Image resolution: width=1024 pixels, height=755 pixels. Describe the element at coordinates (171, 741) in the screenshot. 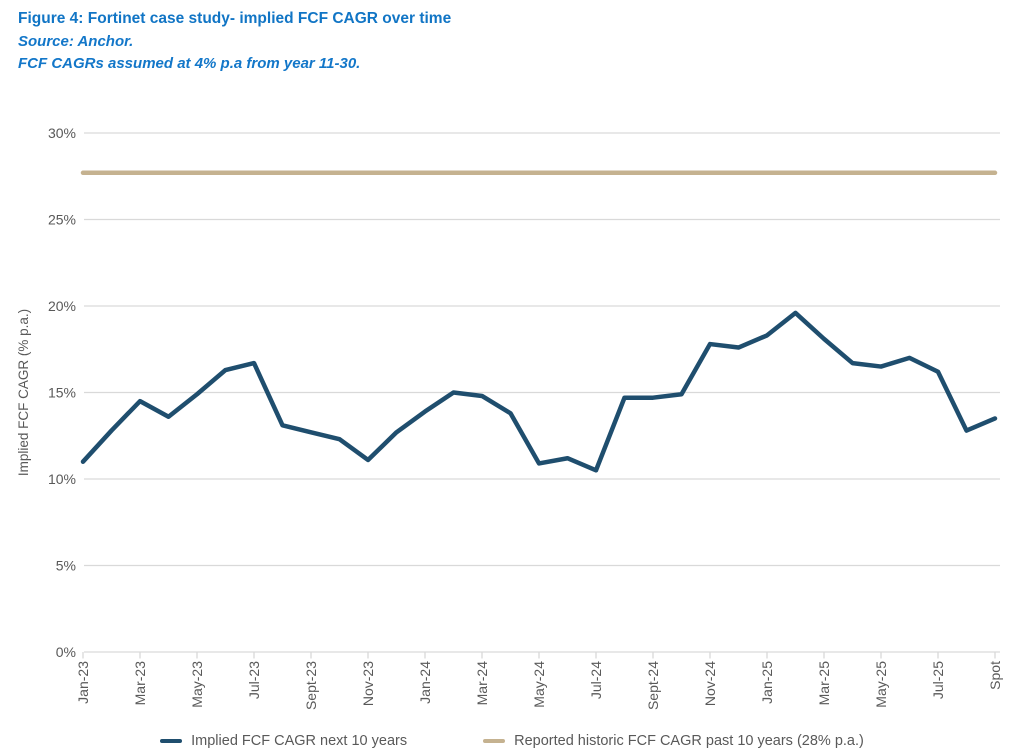

I see `implied-line-swatch-icon` at that location.